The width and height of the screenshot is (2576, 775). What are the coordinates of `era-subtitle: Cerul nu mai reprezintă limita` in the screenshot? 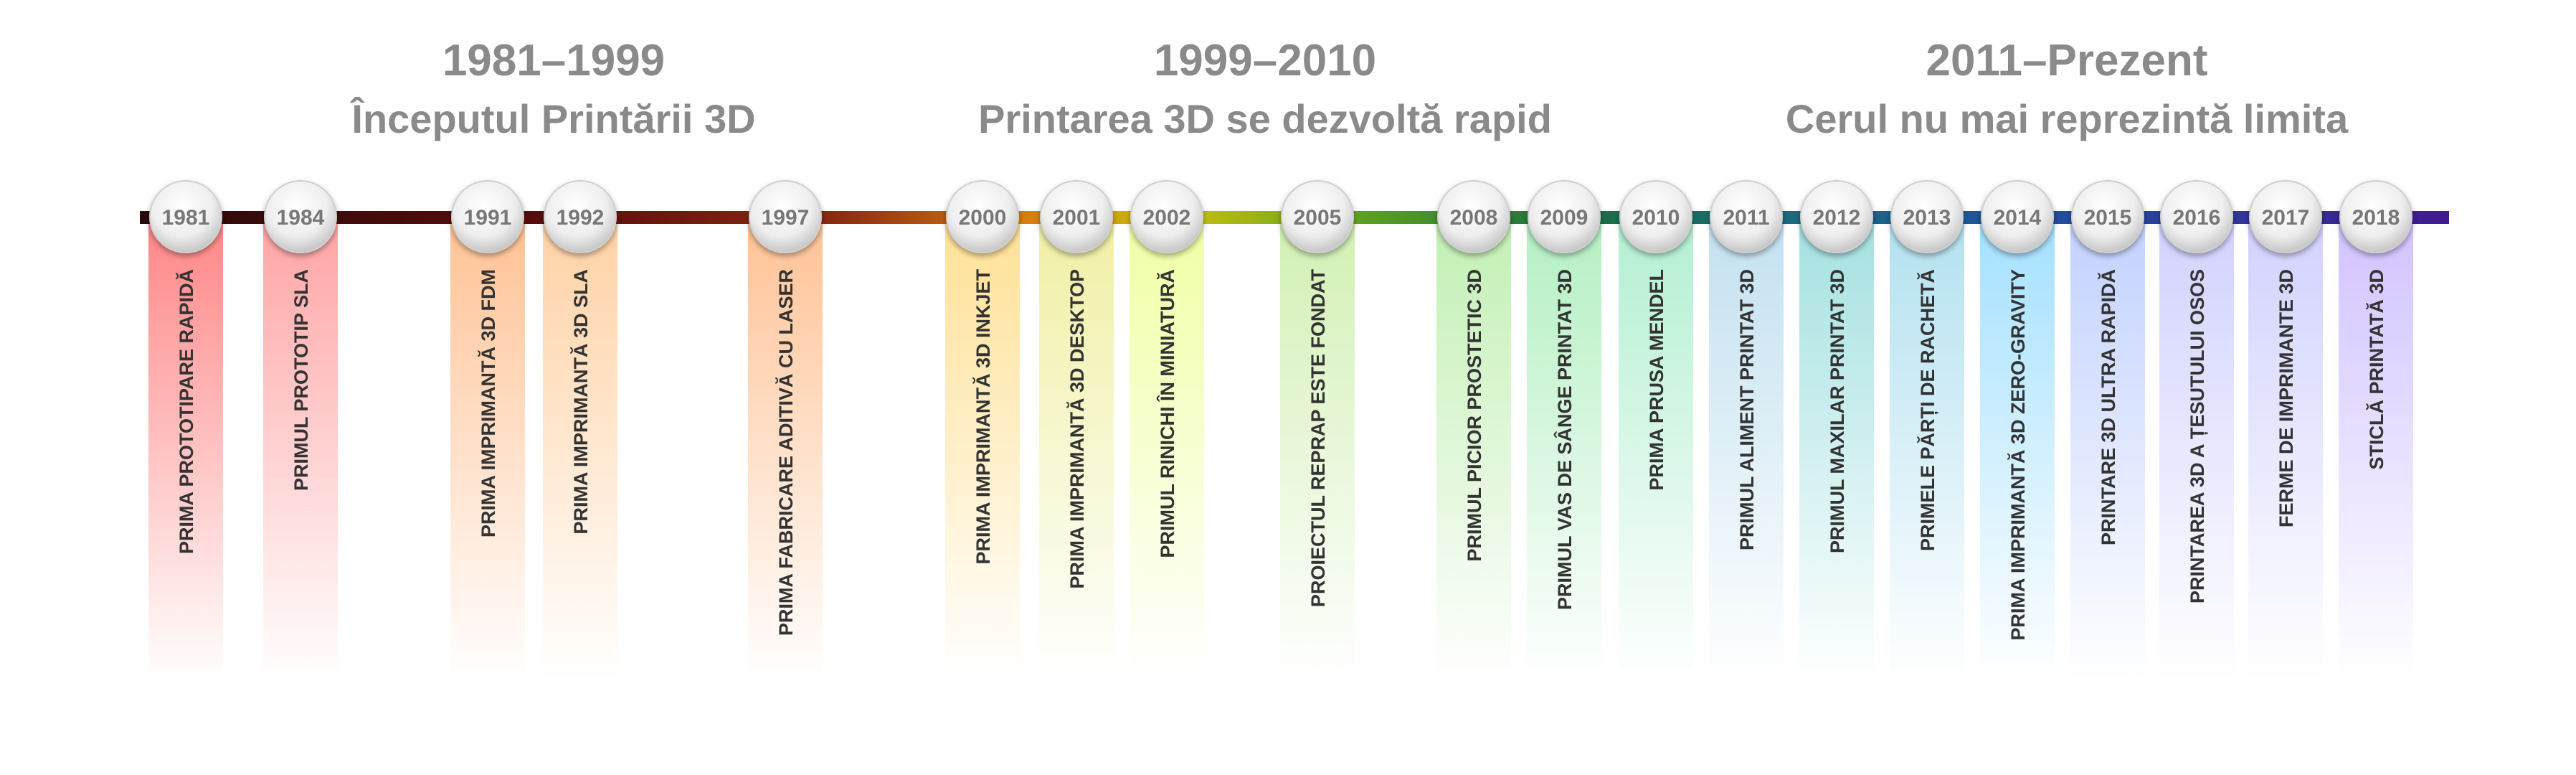 It's located at (2067, 118).